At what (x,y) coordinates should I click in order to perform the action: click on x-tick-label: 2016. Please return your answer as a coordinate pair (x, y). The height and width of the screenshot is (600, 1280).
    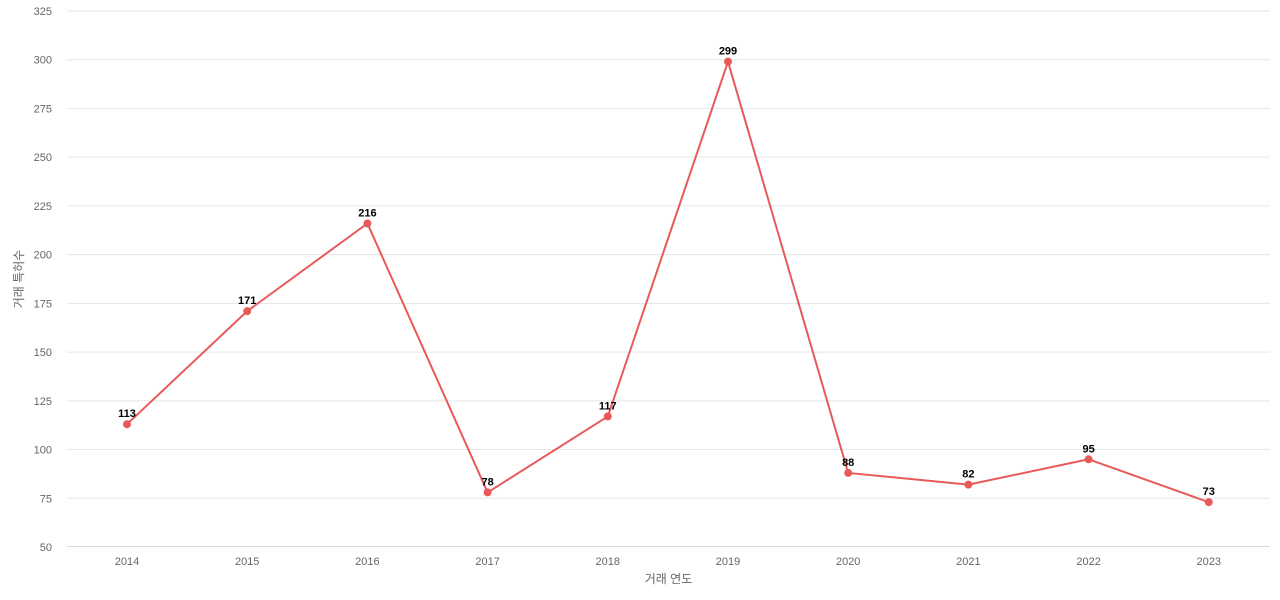
    Looking at the image, I should click on (367, 562).